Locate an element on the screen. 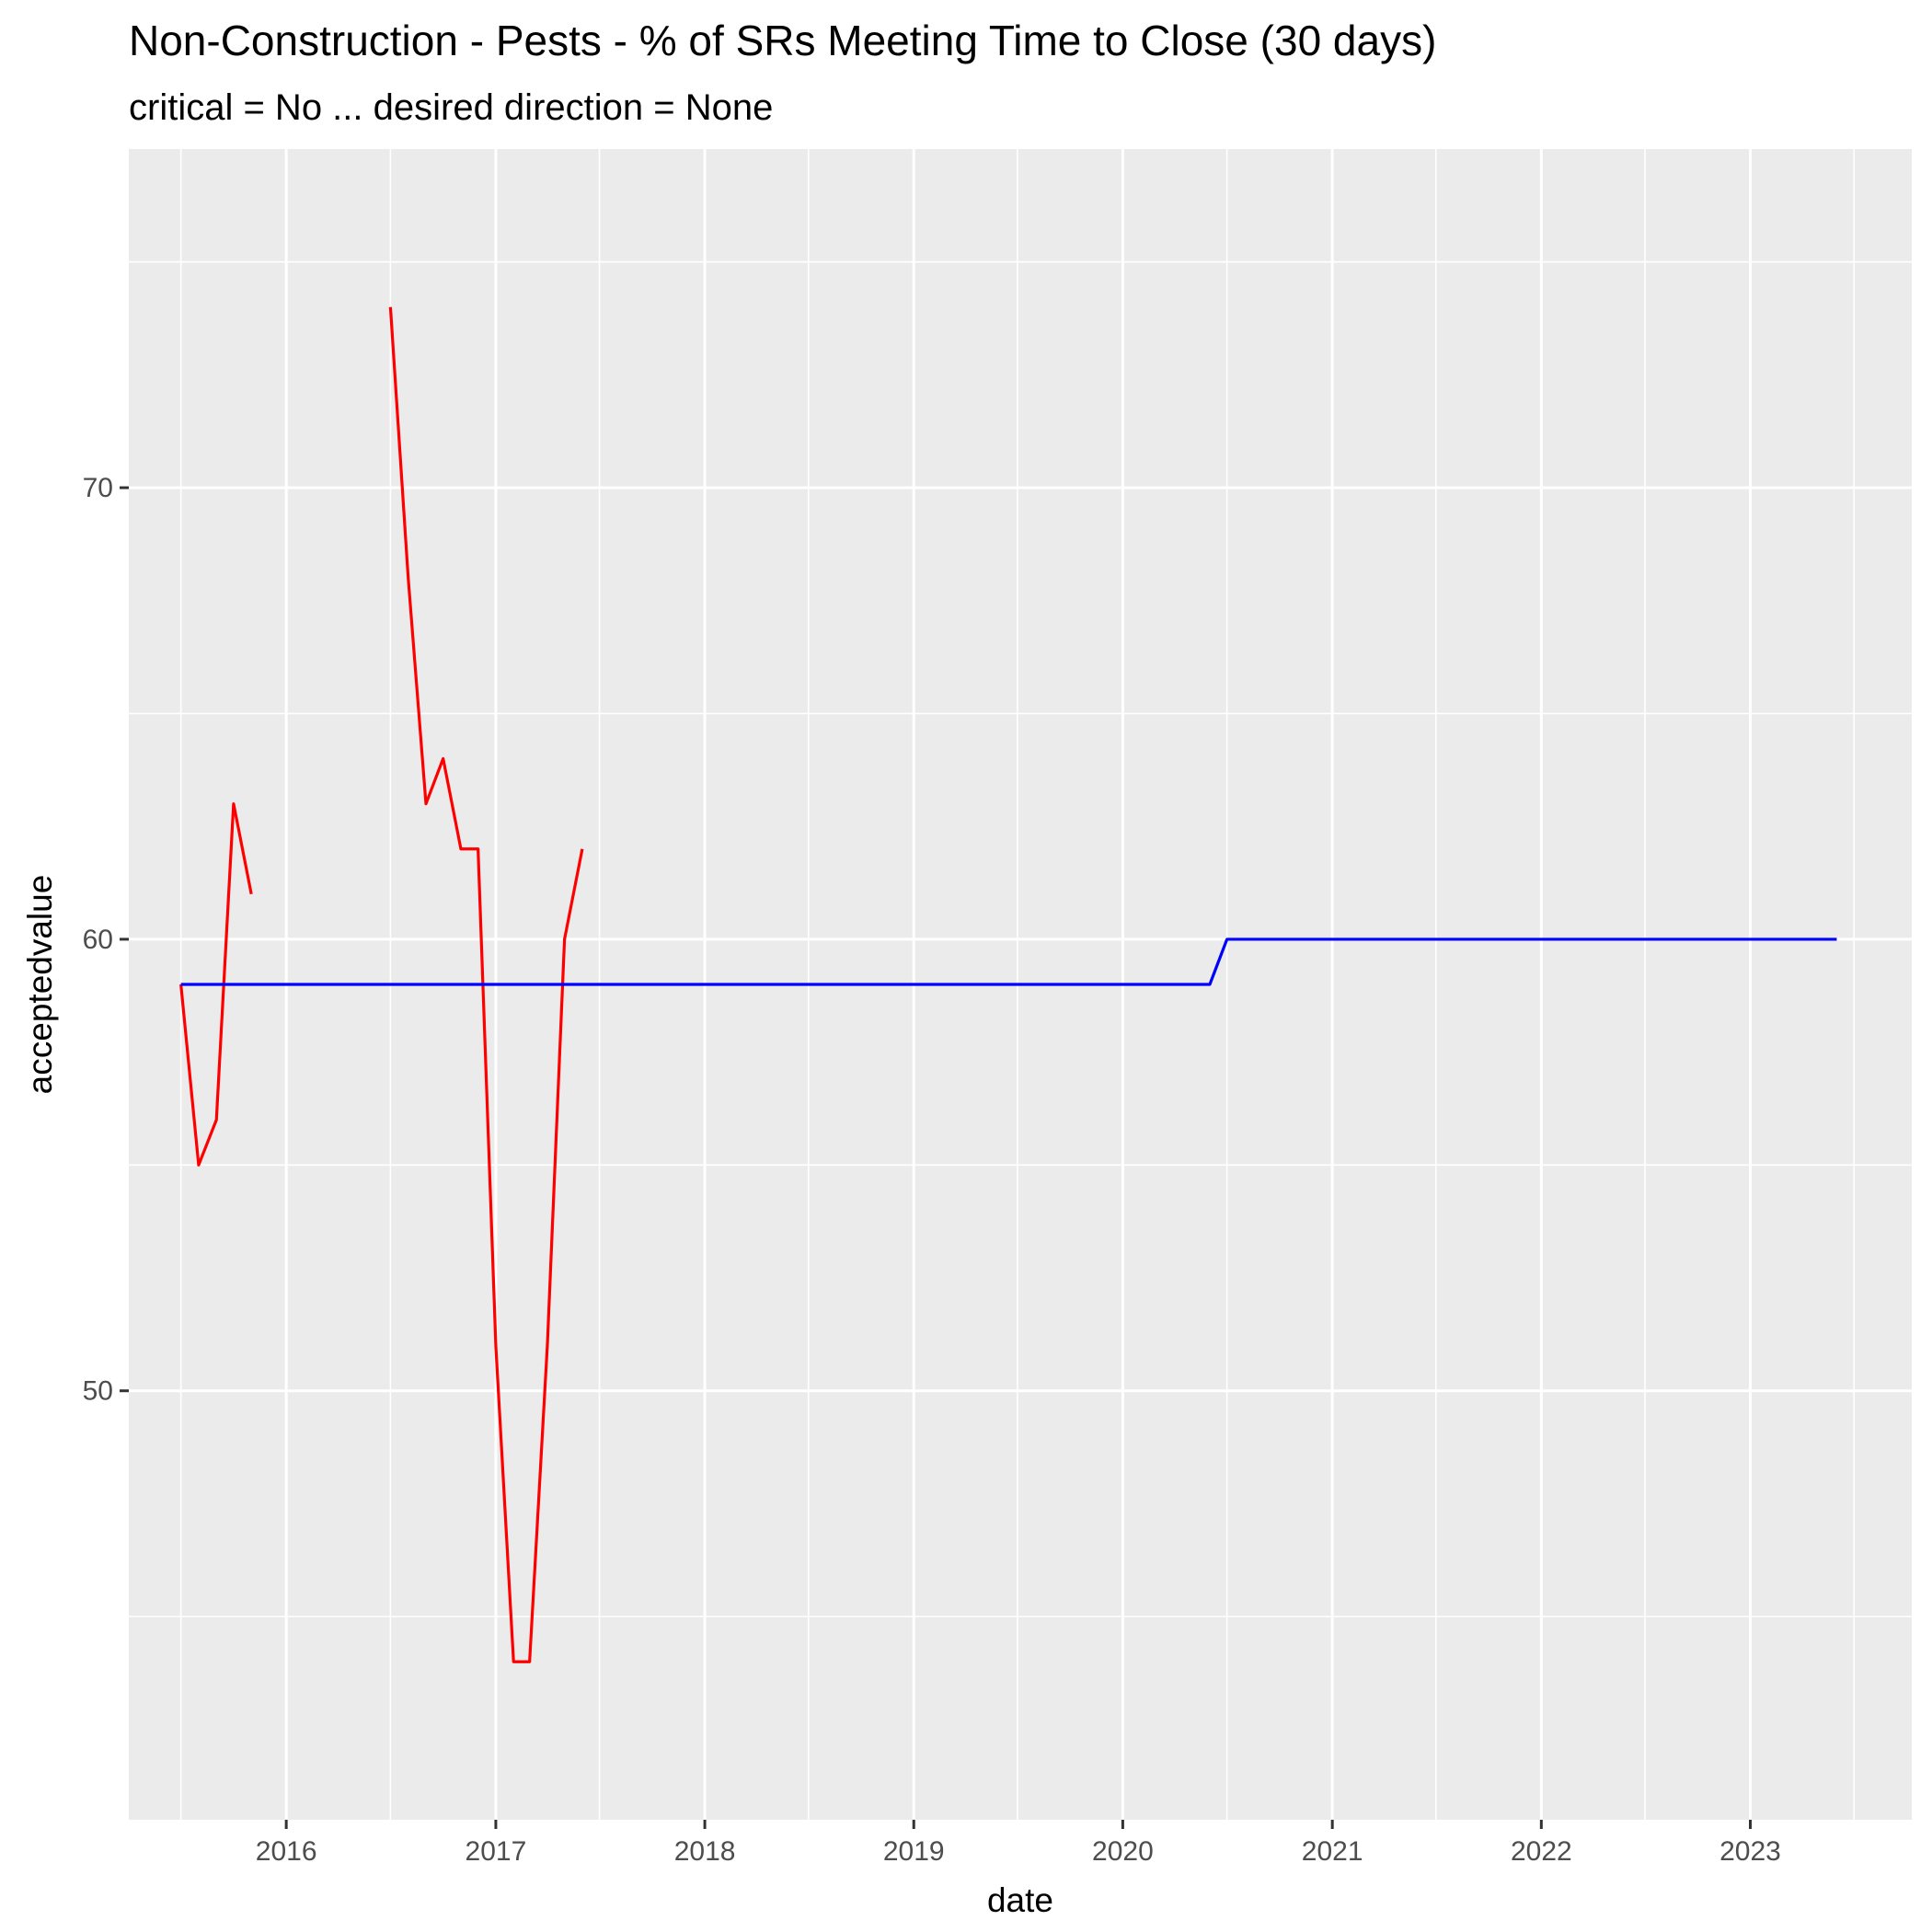 This screenshot has width=1932, height=1932. y-axis: 50 60 70 is located at coordinates (106, 940).